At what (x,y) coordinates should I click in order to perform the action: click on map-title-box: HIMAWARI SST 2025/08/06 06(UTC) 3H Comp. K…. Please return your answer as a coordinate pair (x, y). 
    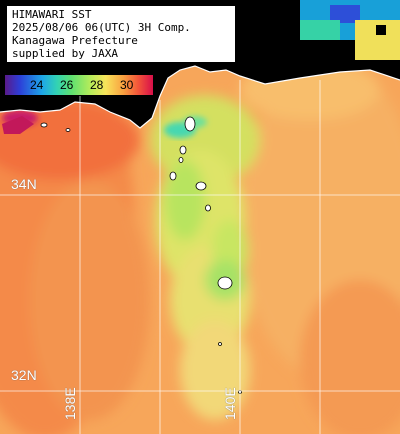
    Looking at the image, I should click on (121, 34).